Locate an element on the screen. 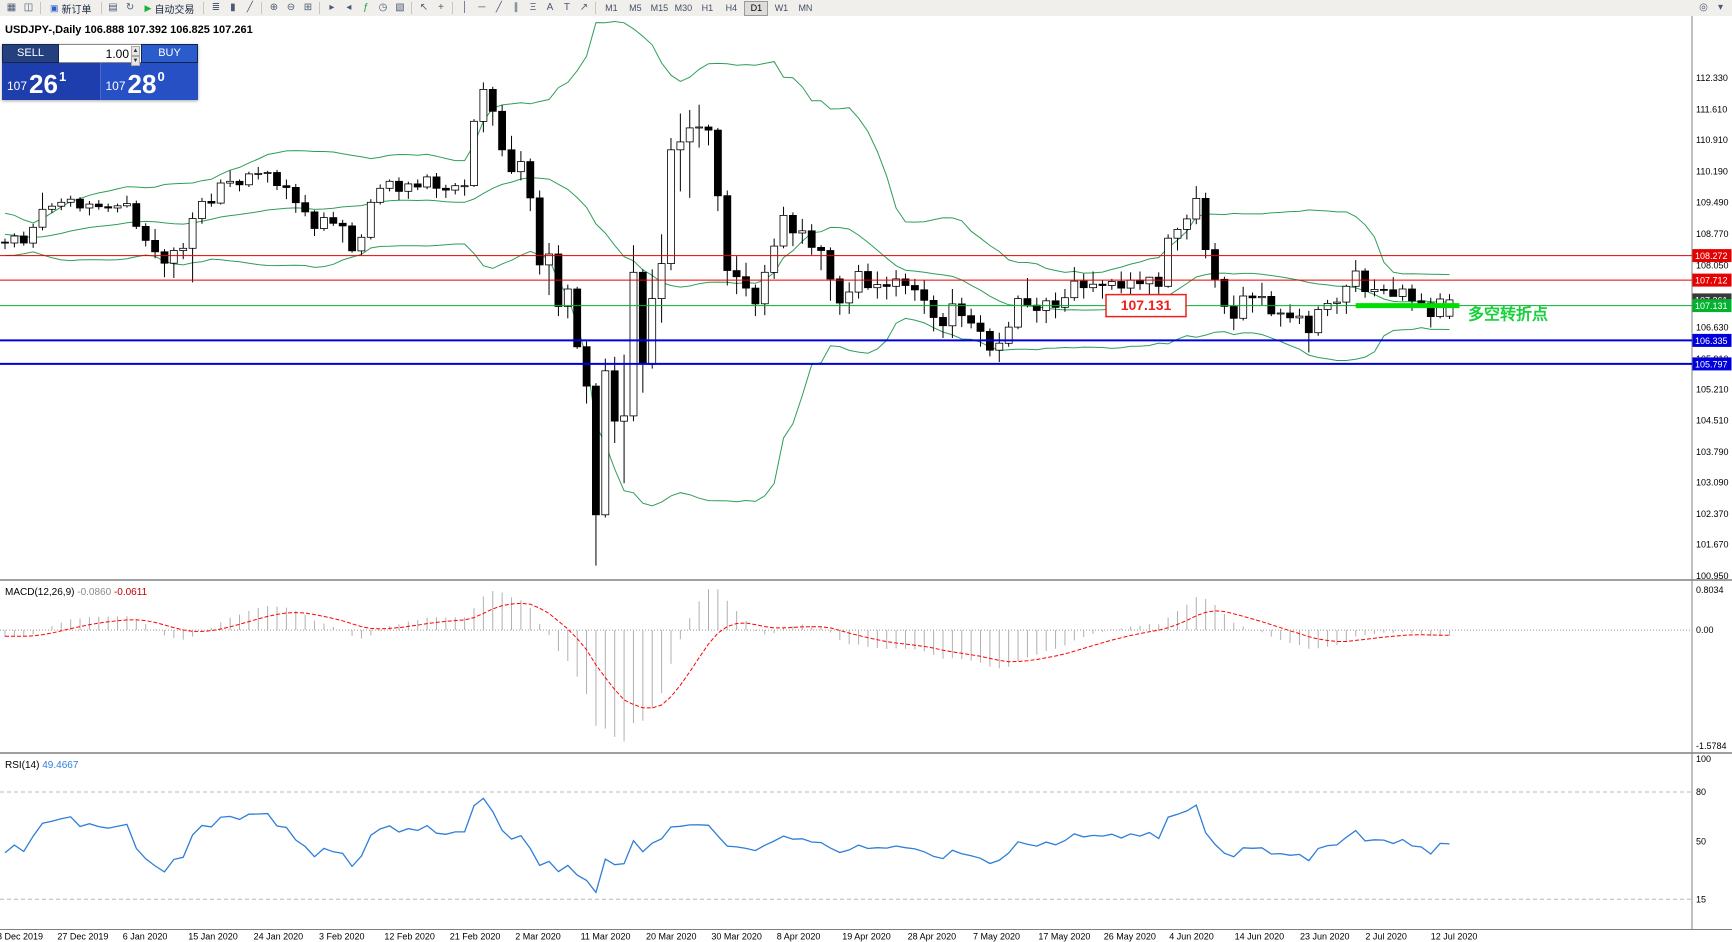 The width and height of the screenshot is (1732, 942). volume-stepper: 1.00 ▲ ▼ is located at coordinates (100, 55).